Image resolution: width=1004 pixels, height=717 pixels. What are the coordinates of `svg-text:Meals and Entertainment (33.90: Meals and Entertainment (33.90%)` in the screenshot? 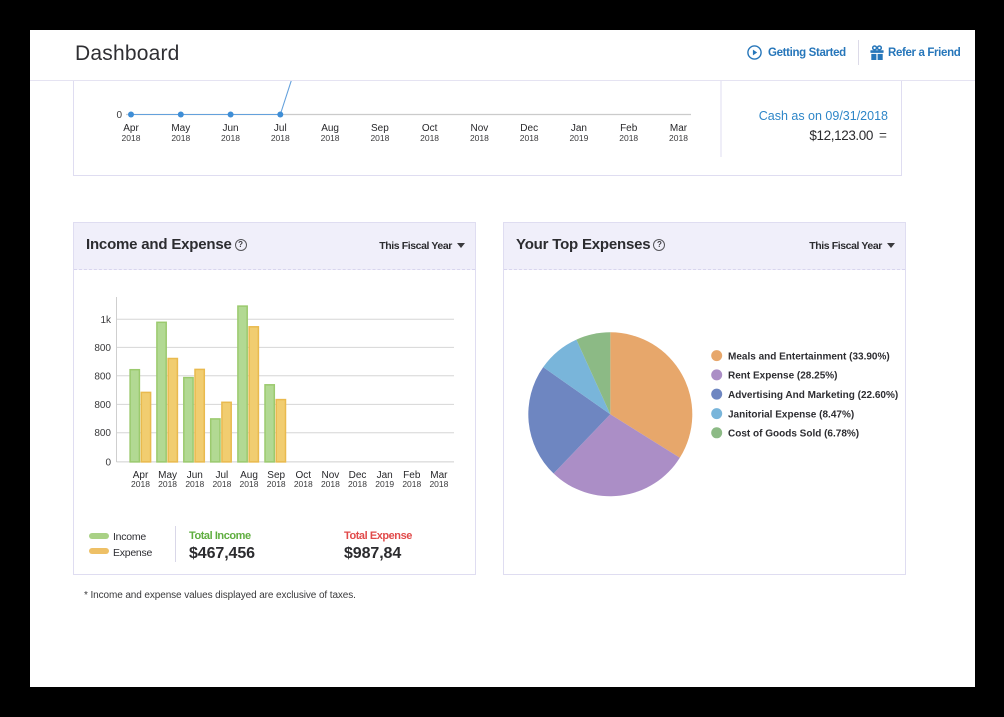 It's located at (809, 356).